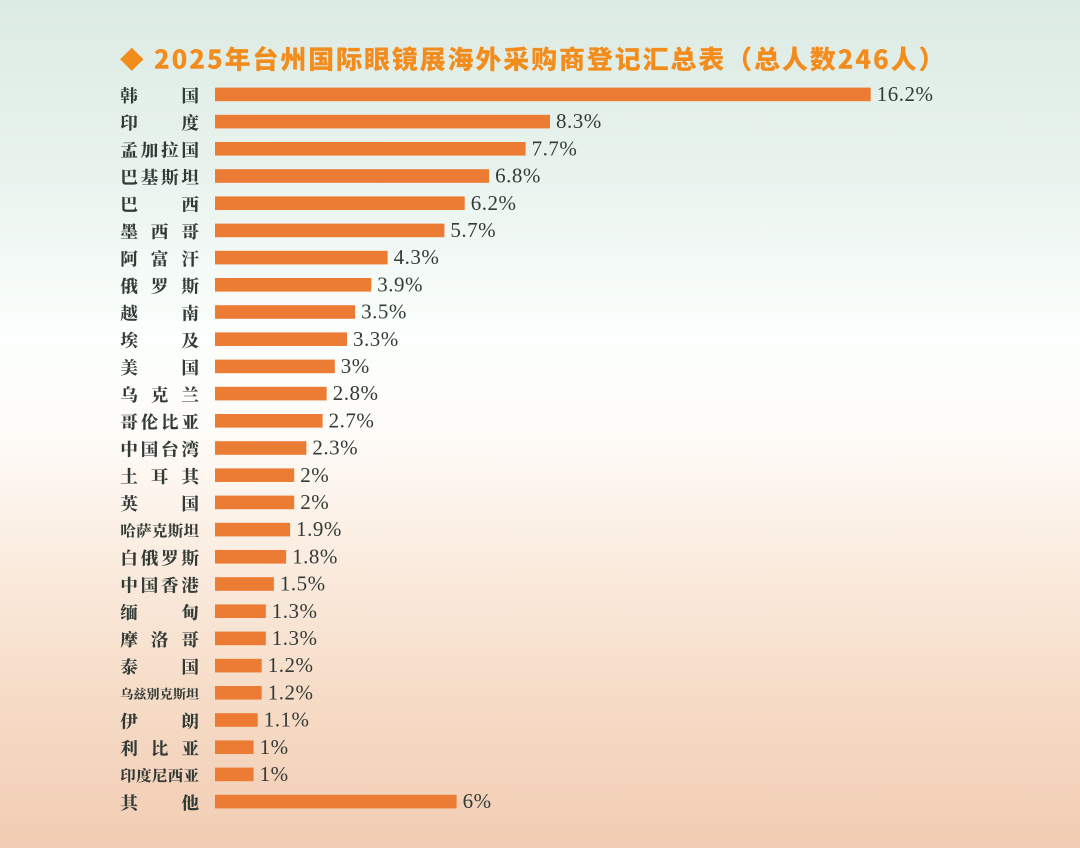 This screenshot has height=848, width=1080. I want to click on svg-text: 4.3%, so click(417, 257).